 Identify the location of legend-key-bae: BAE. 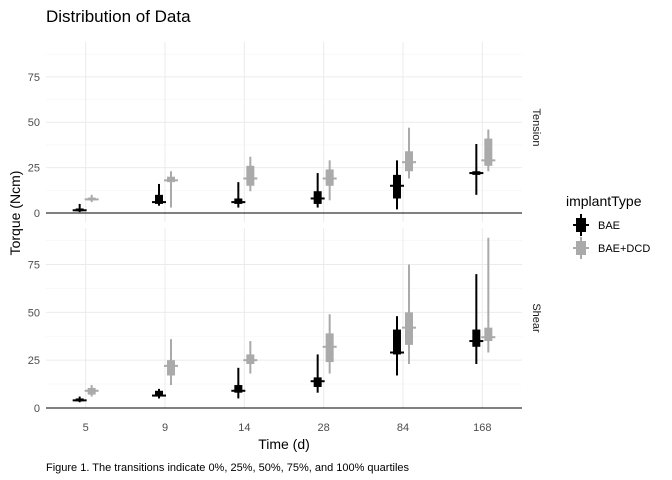
(596, 225).